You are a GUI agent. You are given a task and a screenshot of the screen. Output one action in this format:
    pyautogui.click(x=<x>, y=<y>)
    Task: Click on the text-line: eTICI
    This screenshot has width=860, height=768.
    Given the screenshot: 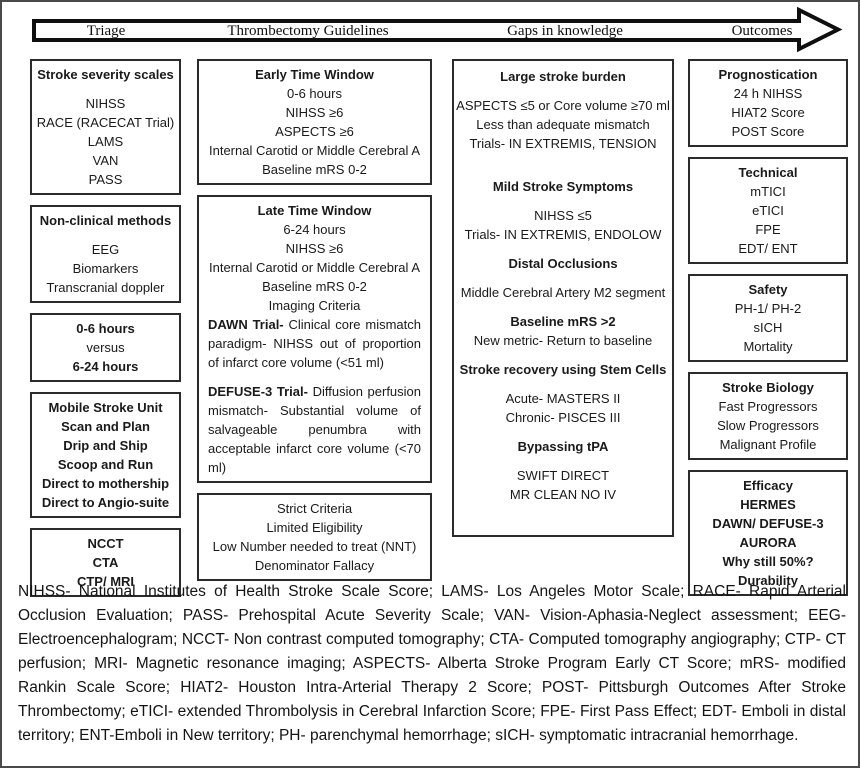 What is the action you would take?
    pyautogui.click(x=768, y=210)
    